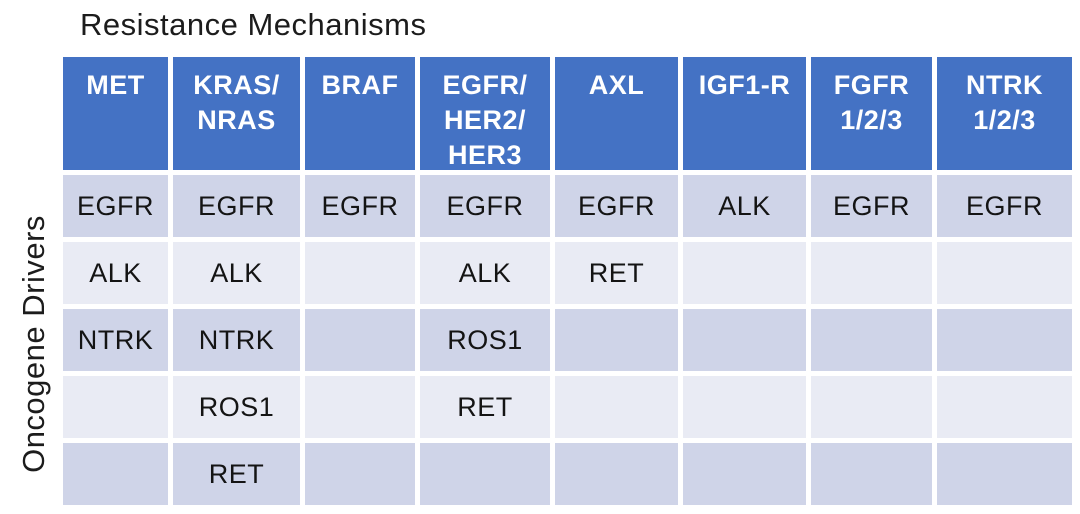  Describe the element at coordinates (253, 24) in the screenshot. I see `page-title: Resistance Mechanisms` at that location.